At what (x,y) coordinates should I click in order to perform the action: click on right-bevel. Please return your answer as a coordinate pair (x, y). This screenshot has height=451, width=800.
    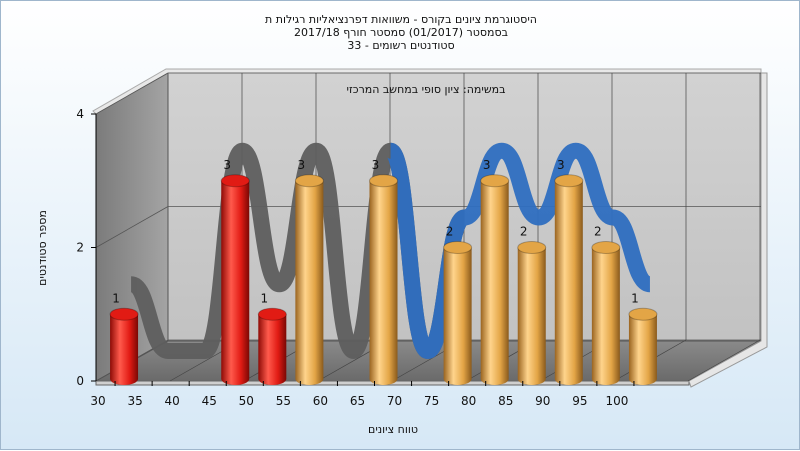
    Looking at the image, I should click on (728, 230).